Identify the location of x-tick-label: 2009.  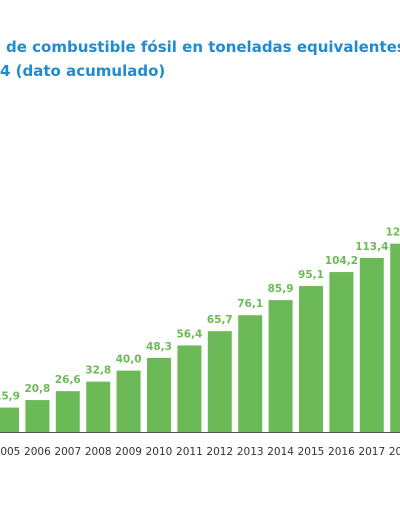
(128, 452).